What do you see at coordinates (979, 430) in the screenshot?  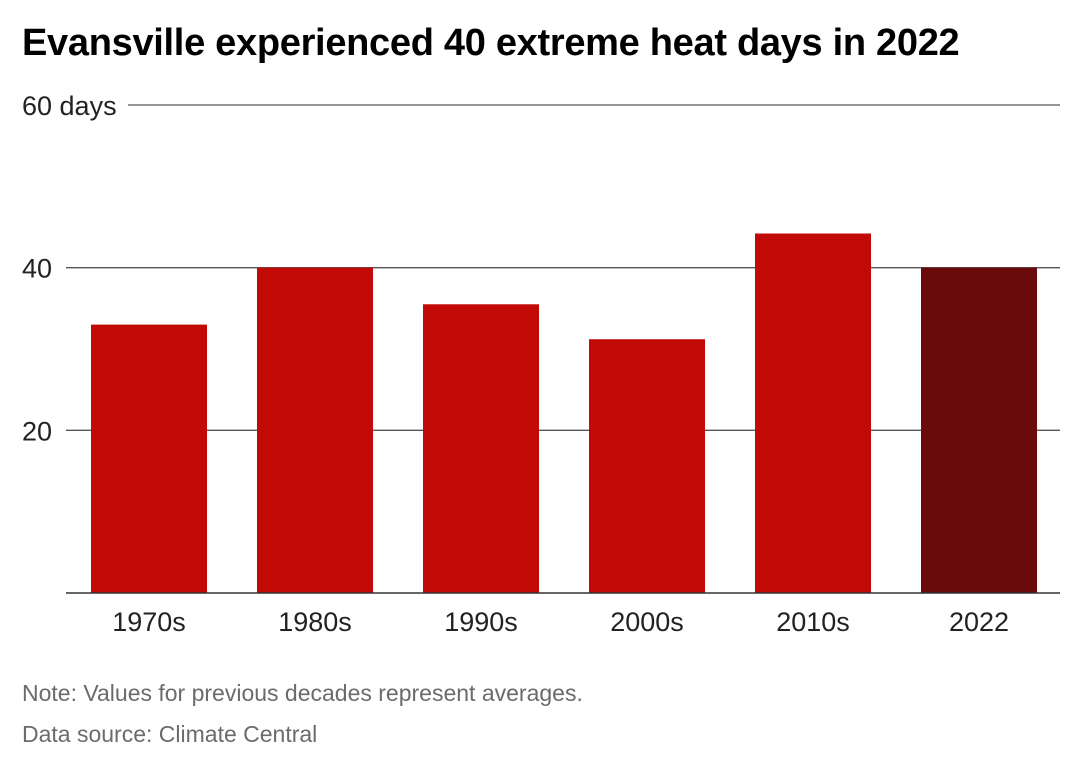 I see `bar-2022` at bounding box center [979, 430].